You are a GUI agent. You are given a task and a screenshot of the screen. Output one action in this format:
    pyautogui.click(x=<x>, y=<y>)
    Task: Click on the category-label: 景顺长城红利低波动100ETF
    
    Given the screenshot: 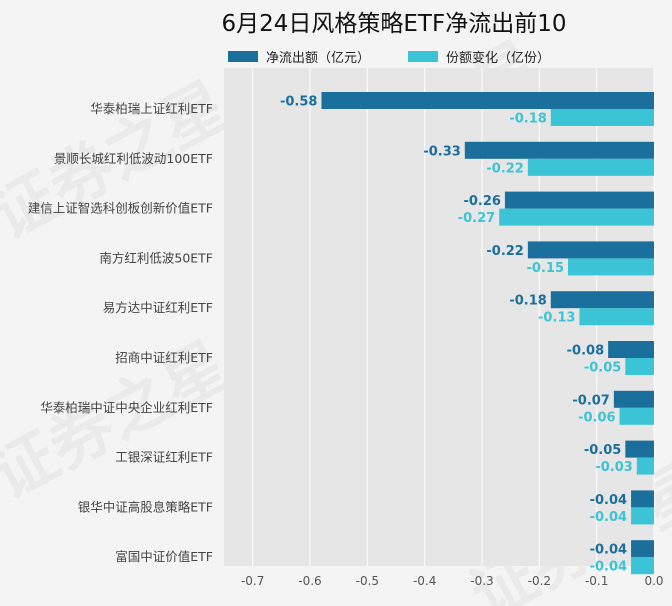 What is the action you would take?
    pyautogui.click(x=133, y=158)
    